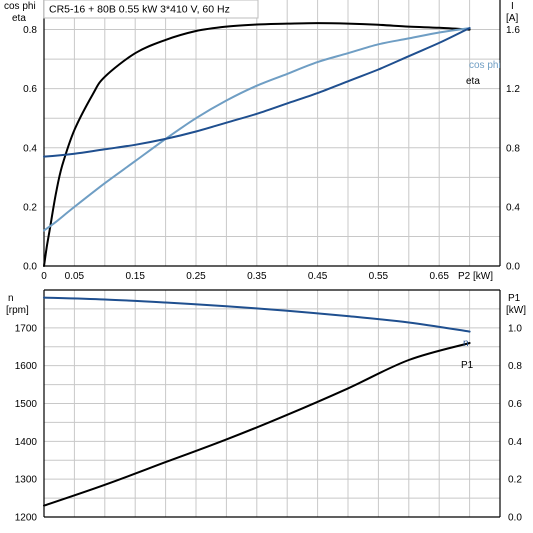 The height and width of the screenshot is (533, 533). Describe the element at coordinates (257, 276) in the screenshot. I see `top-x-tick-label: 0.35` at that location.